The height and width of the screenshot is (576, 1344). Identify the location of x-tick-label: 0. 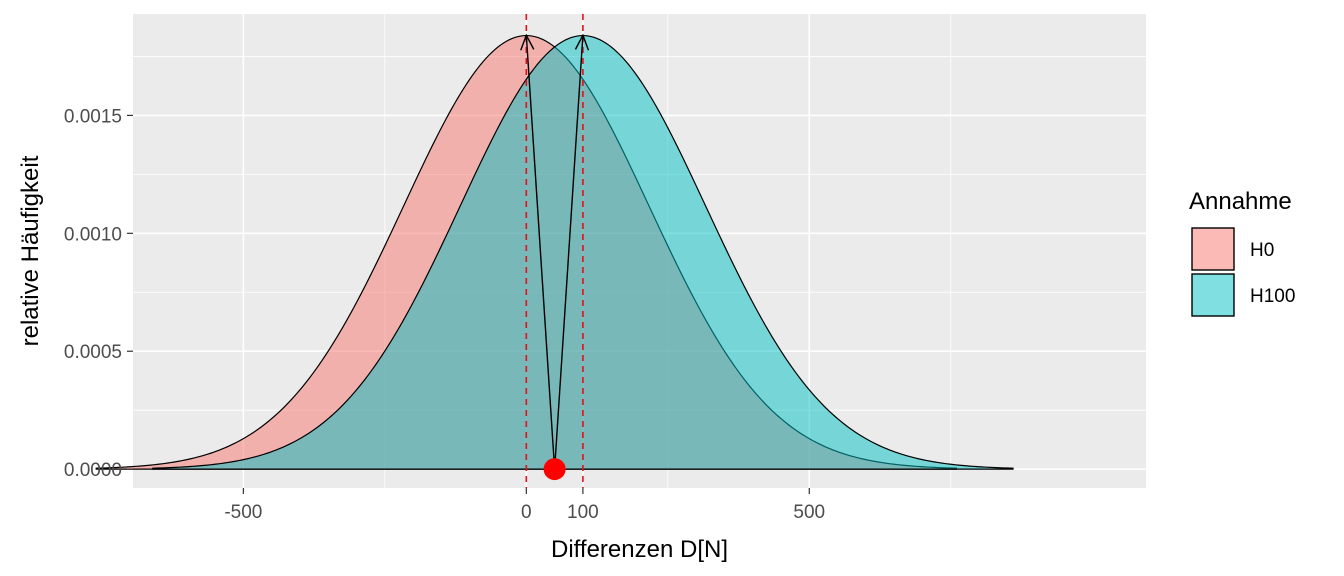
(526, 512).